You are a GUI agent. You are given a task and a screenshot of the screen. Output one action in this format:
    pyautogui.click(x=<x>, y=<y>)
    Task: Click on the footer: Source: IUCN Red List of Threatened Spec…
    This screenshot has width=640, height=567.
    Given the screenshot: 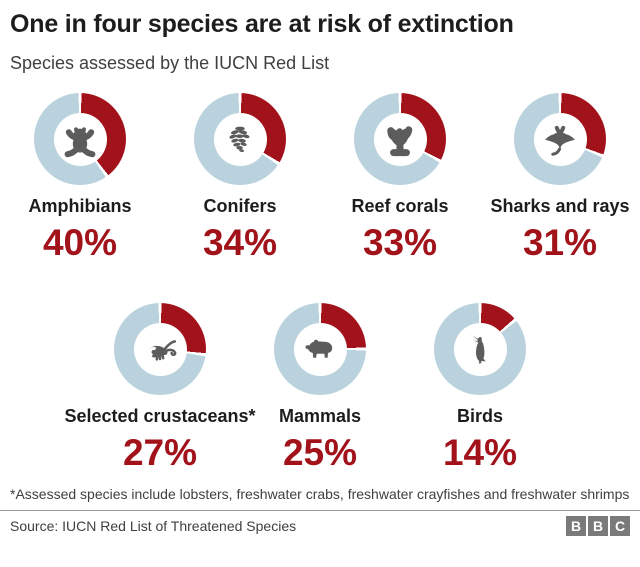 What is the action you would take?
    pyautogui.click(x=320, y=522)
    